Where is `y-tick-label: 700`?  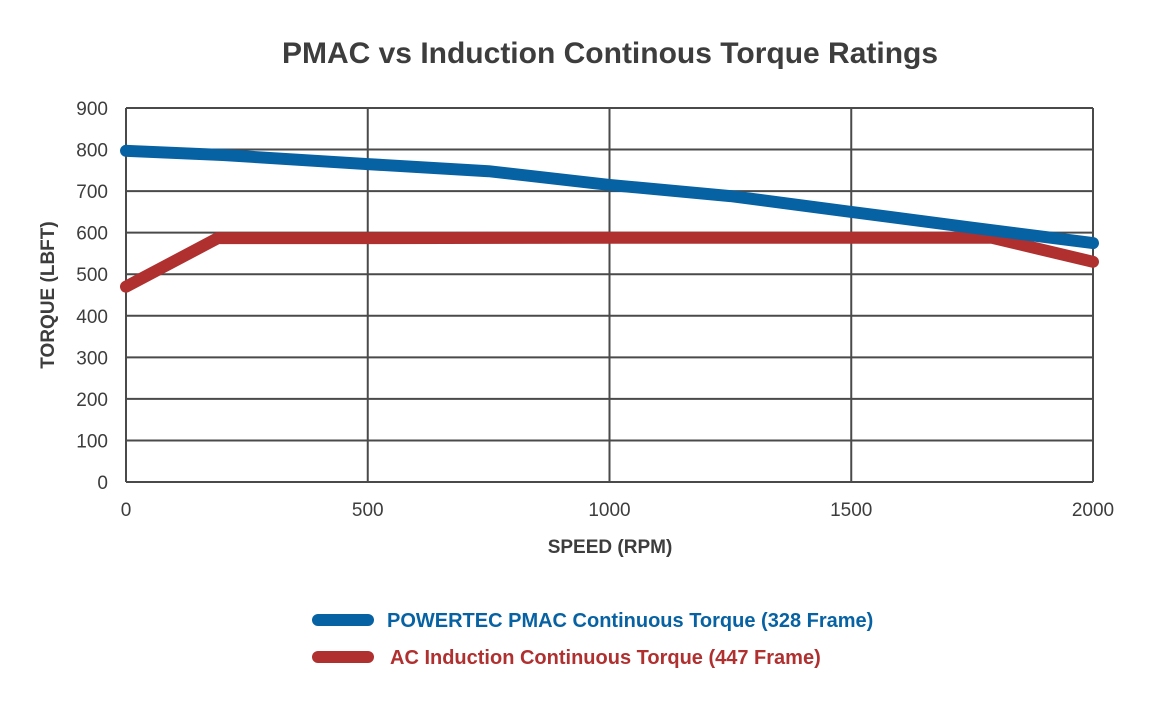 y-tick-label: 700 is located at coordinates (92, 192).